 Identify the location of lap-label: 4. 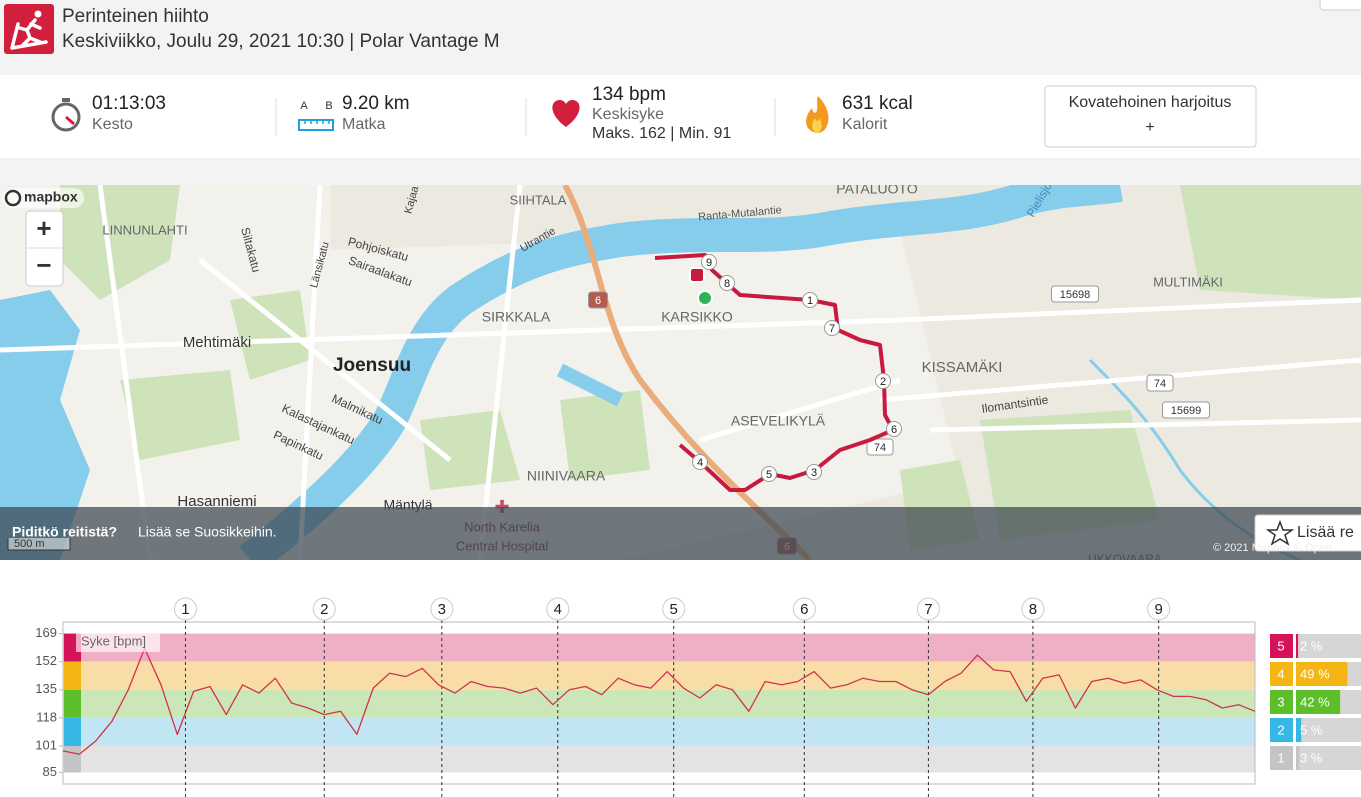
(558, 609).